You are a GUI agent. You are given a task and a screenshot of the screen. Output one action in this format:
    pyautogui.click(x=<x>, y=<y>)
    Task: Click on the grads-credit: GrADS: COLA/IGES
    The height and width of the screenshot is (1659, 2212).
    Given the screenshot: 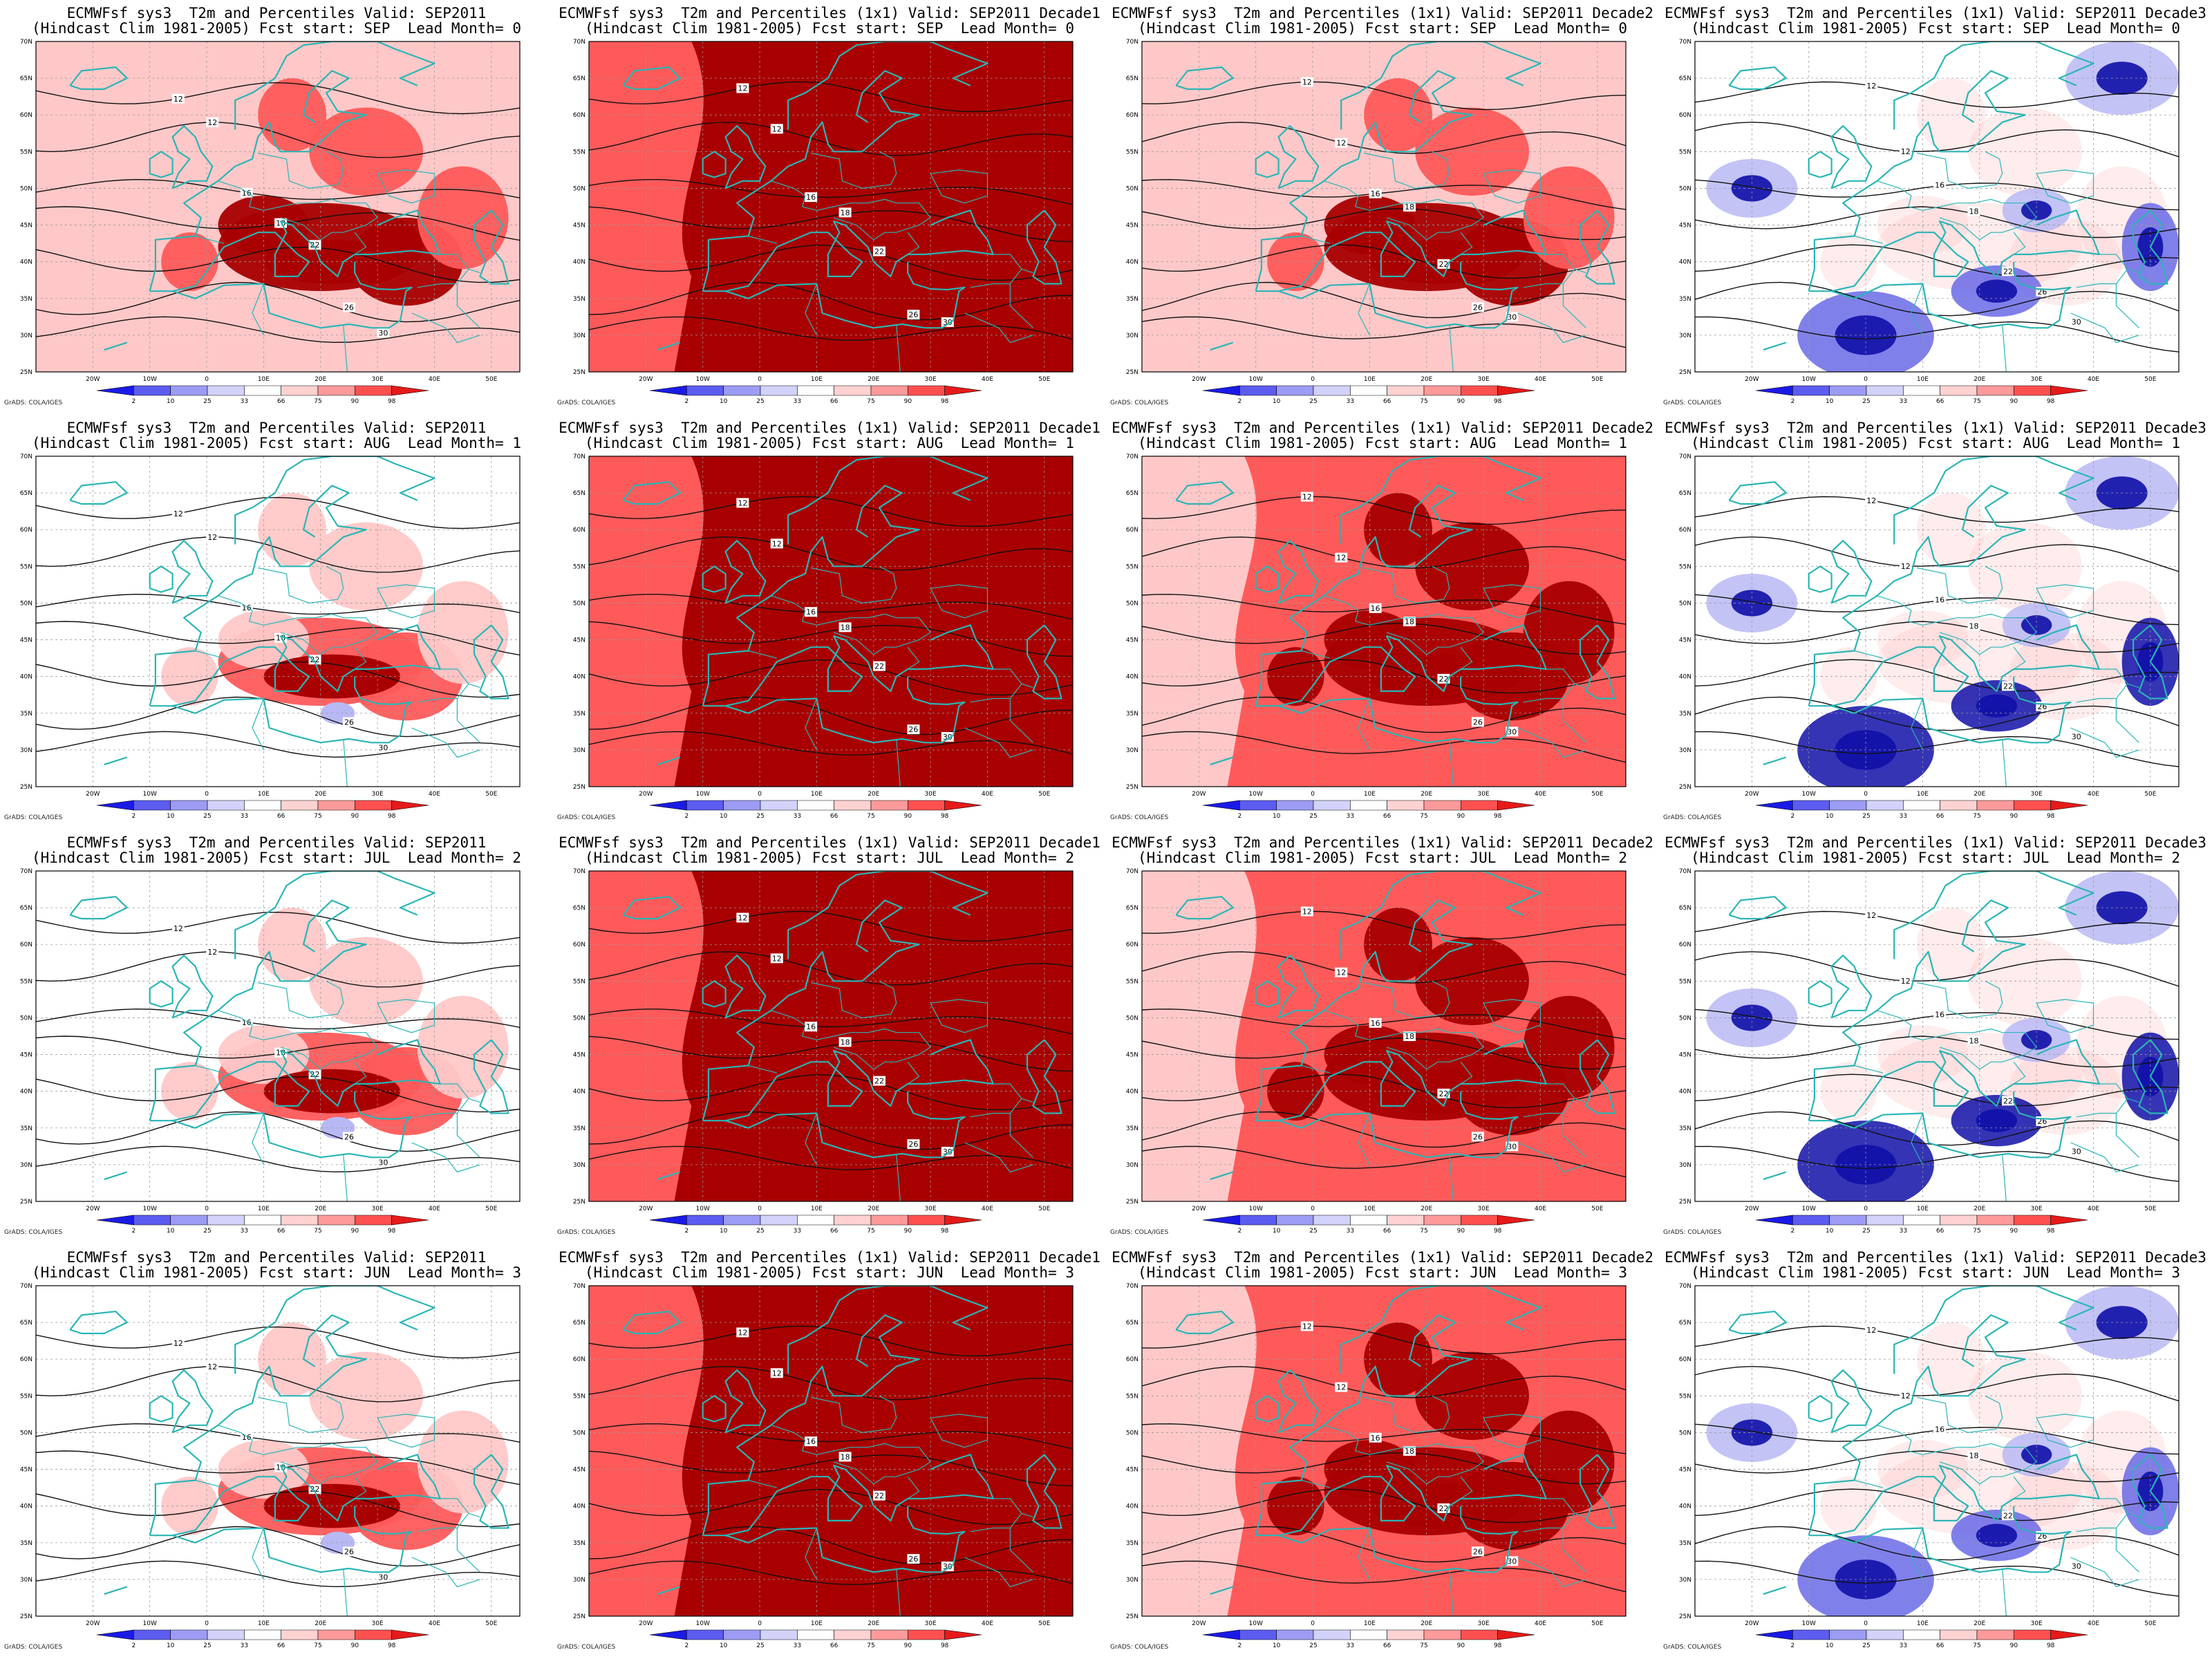 What is the action you would take?
    pyautogui.click(x=34, y=1232)
    